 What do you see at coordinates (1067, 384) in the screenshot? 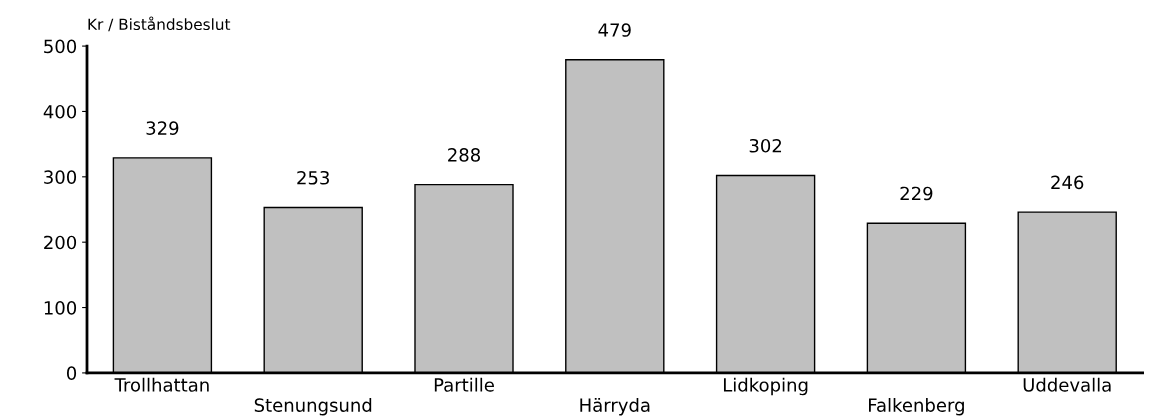
I see `x-tick-label: Uddevalla` at bounding box center [1067, 384].